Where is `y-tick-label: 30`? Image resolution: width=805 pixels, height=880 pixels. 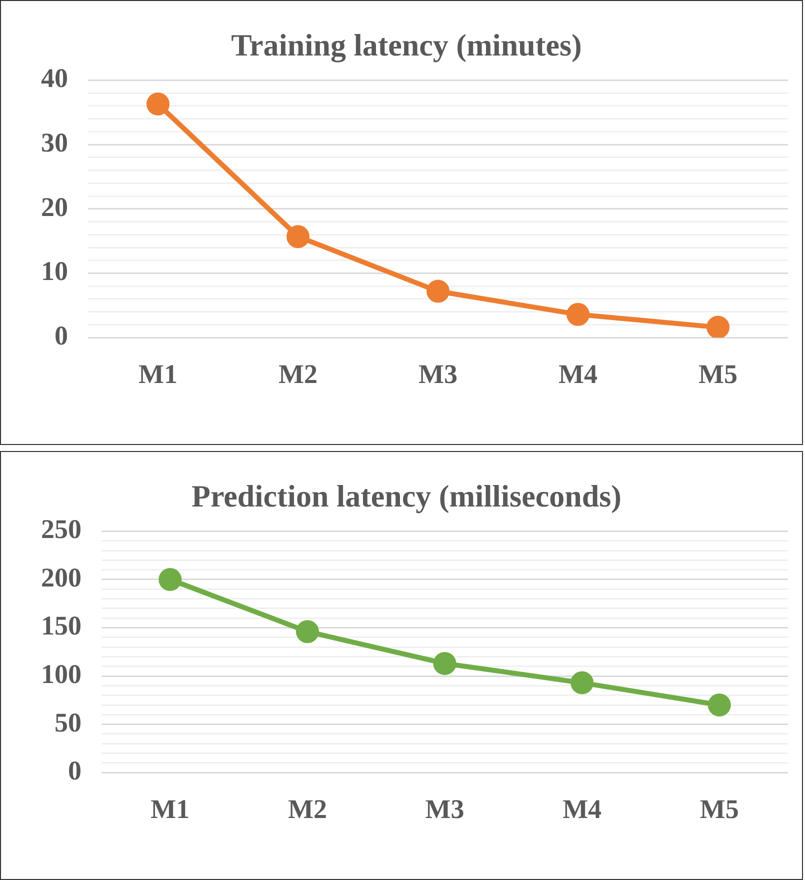 y-tick-label: 30 is located at coordinates (54, 143).